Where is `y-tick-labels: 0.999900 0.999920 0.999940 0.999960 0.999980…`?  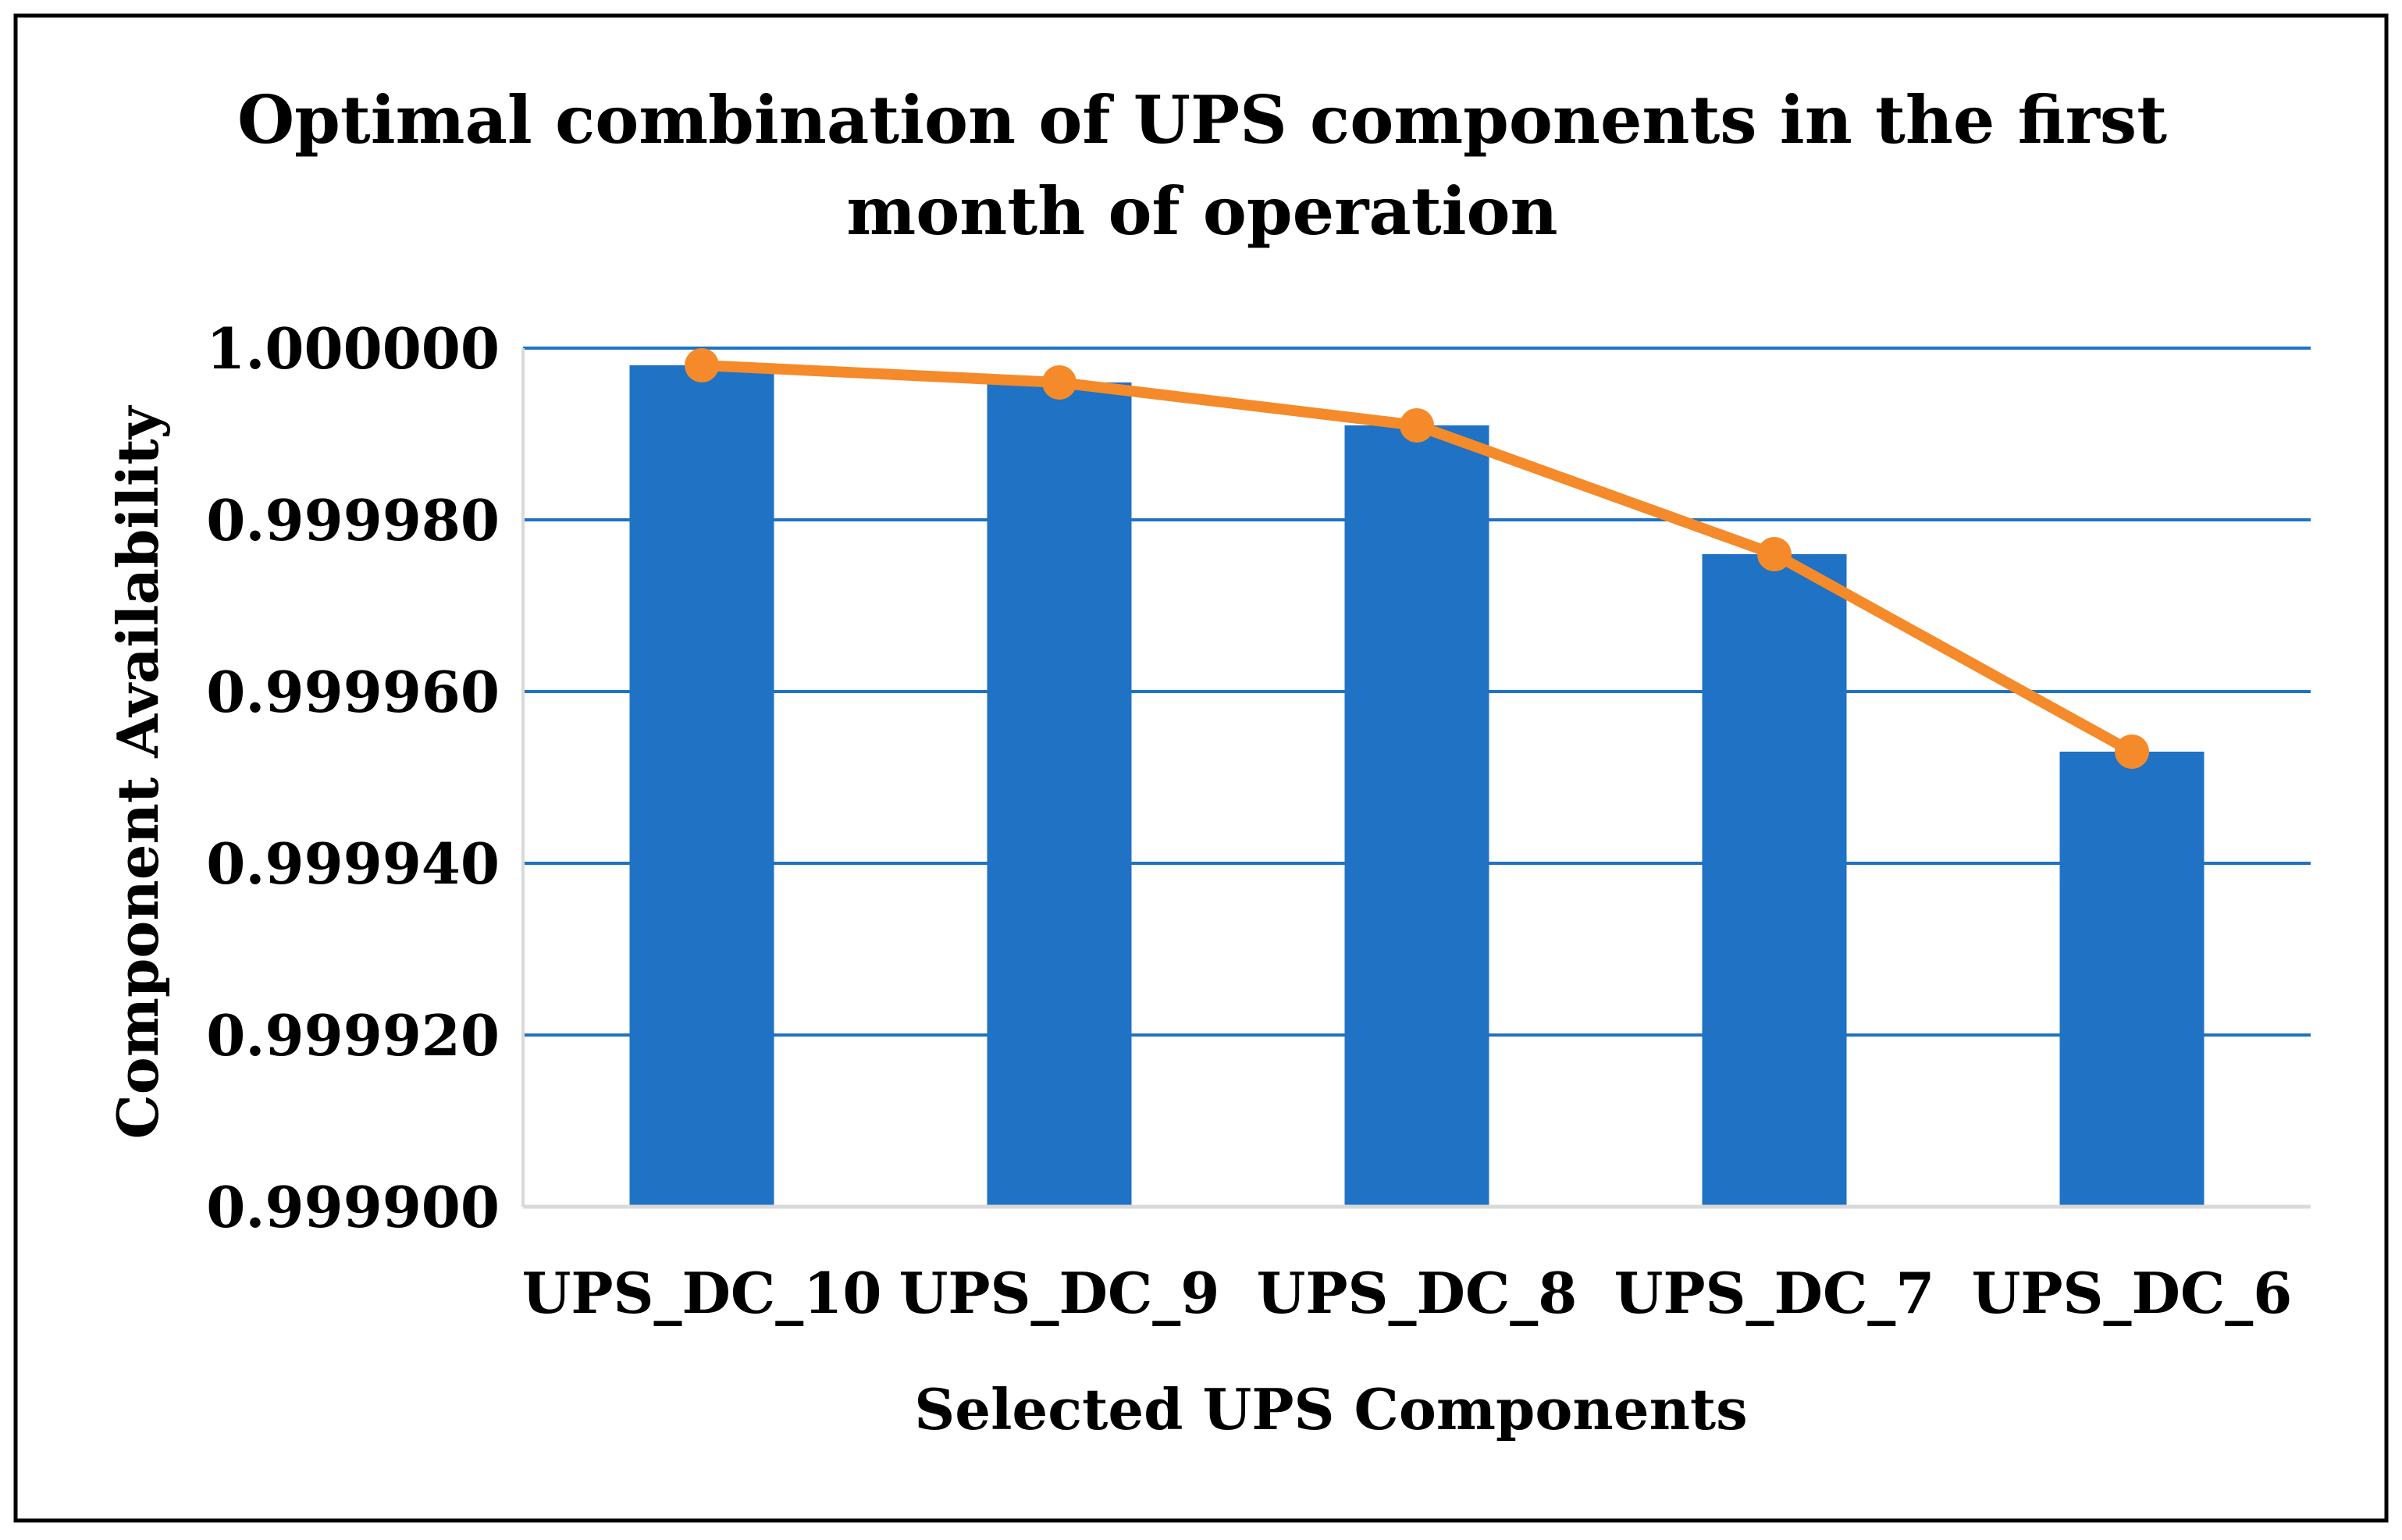
y-tick-labels: 0.999900 0.999920 0.999940 0.999960 0.999980… is located at coordinates (353, 777).